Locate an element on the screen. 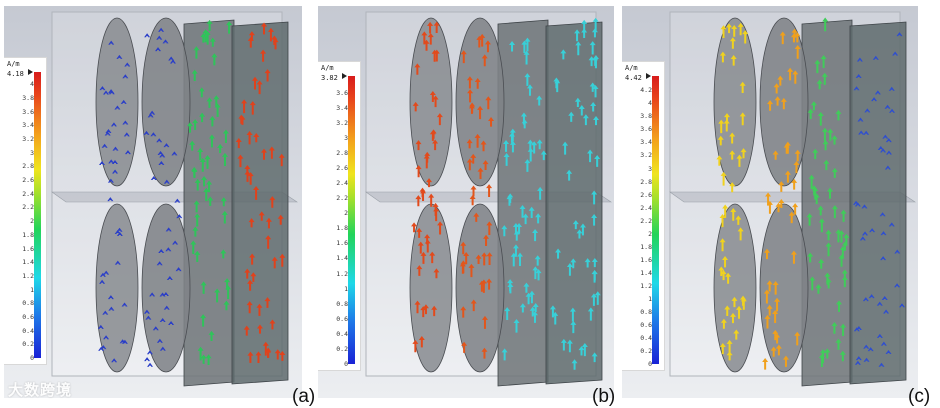 The width and height of the screenshot is (940, 408). legend-max-value: 4.18 is located at coordinates (15, 74).